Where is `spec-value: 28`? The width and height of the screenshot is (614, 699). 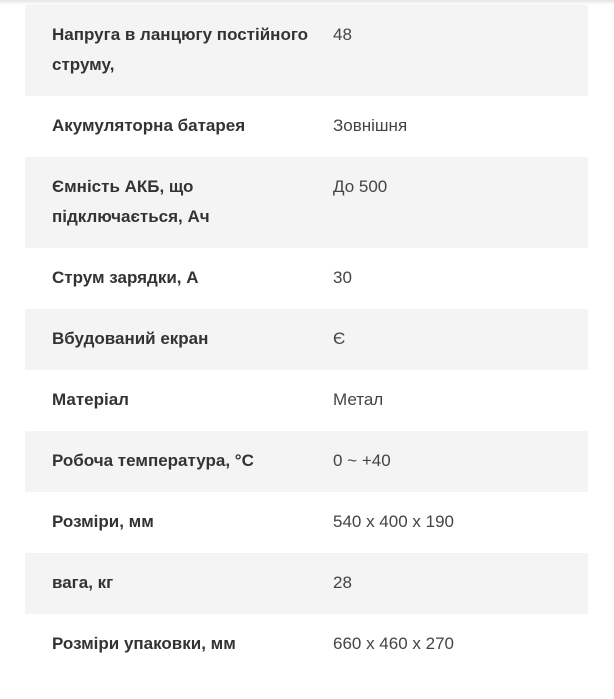
spec-value: 28 is located at coordinates (342, 582).